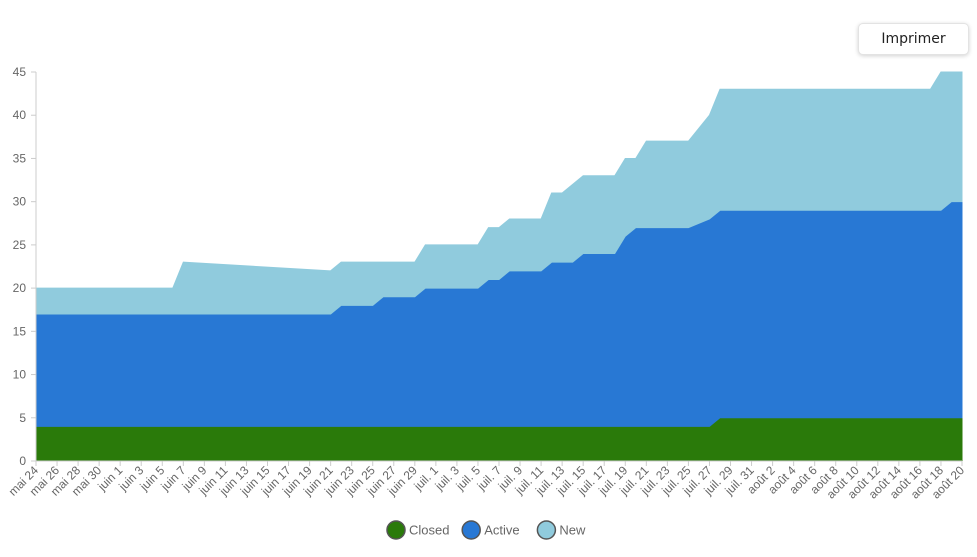 The image size is (977, 557). I want to click on legend-item-active: Active, so click(490, 530).